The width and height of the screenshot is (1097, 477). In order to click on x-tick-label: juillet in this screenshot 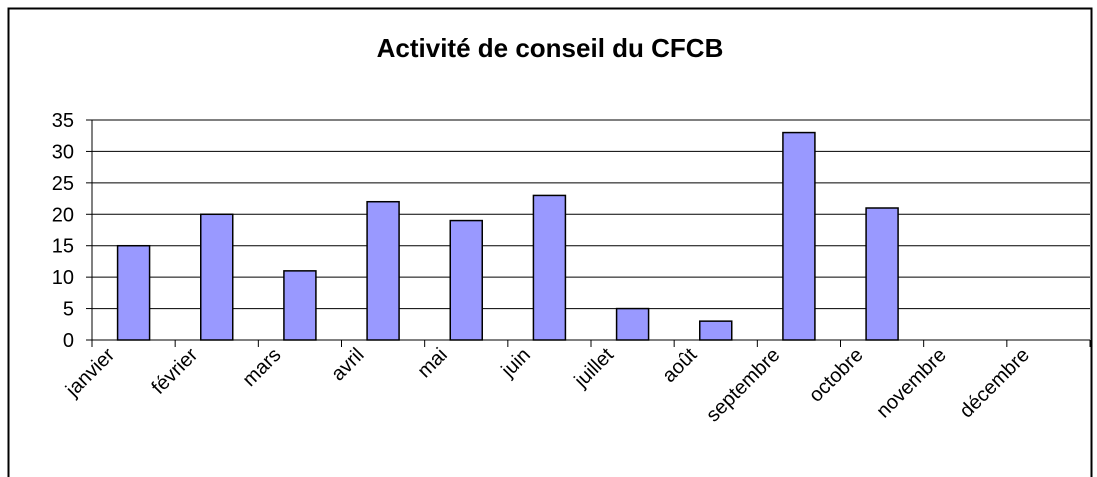, I will do `click(594, 368)`.